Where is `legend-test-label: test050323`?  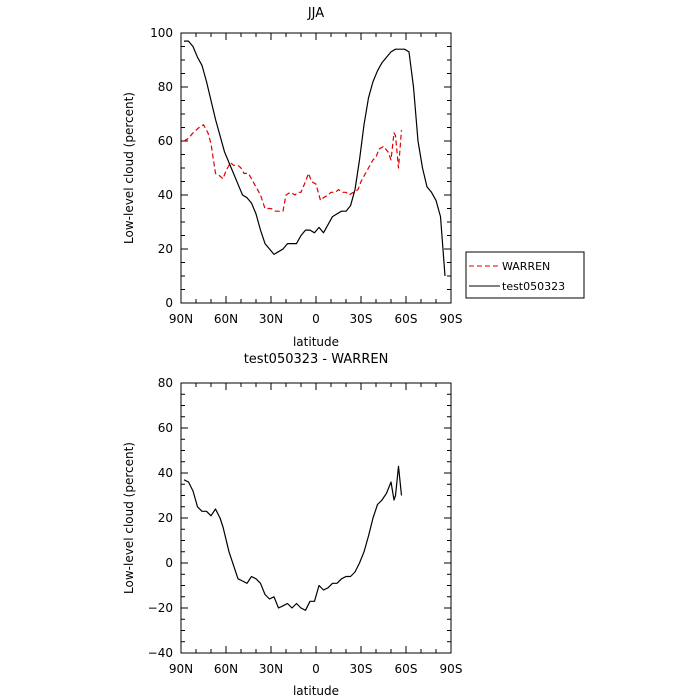 legend-test-label: test050323 is located at coordinates (533, 286).